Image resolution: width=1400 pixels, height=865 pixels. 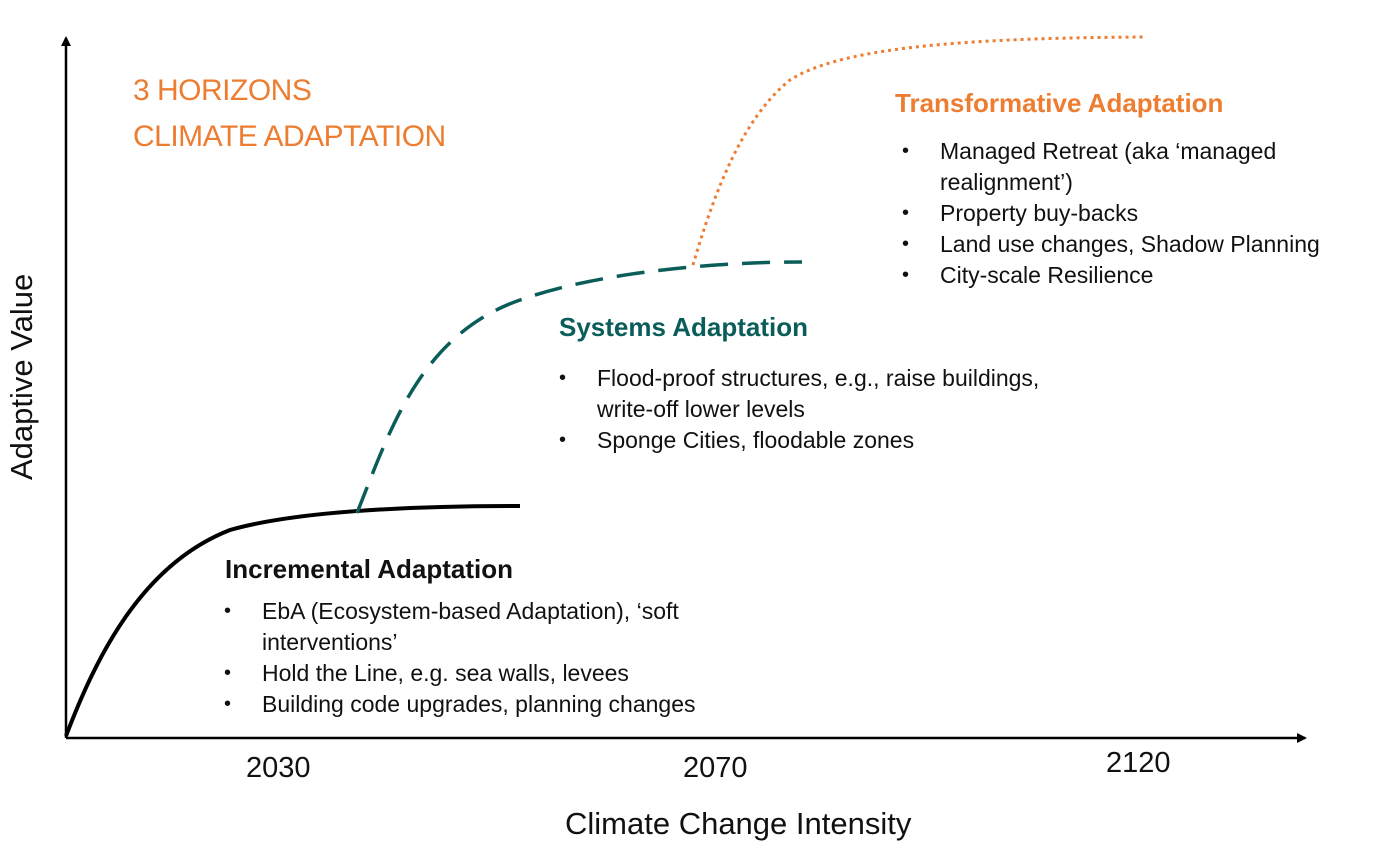 I want to click on list-item-text: interventions’, so click(x=330, y=642).